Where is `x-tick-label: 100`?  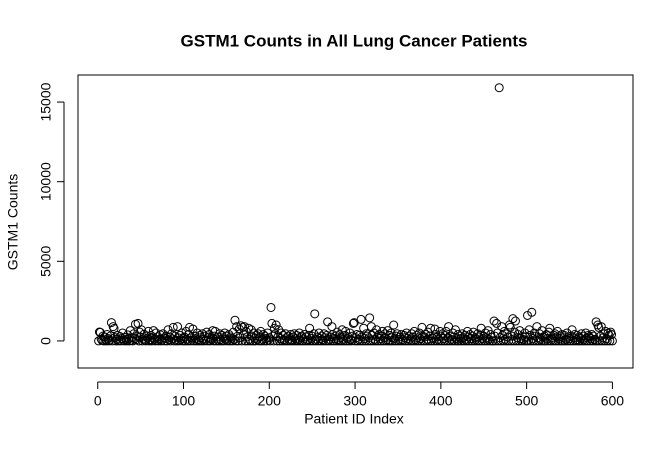 x-tick-label: 100 is located at coordinates (184, 401).